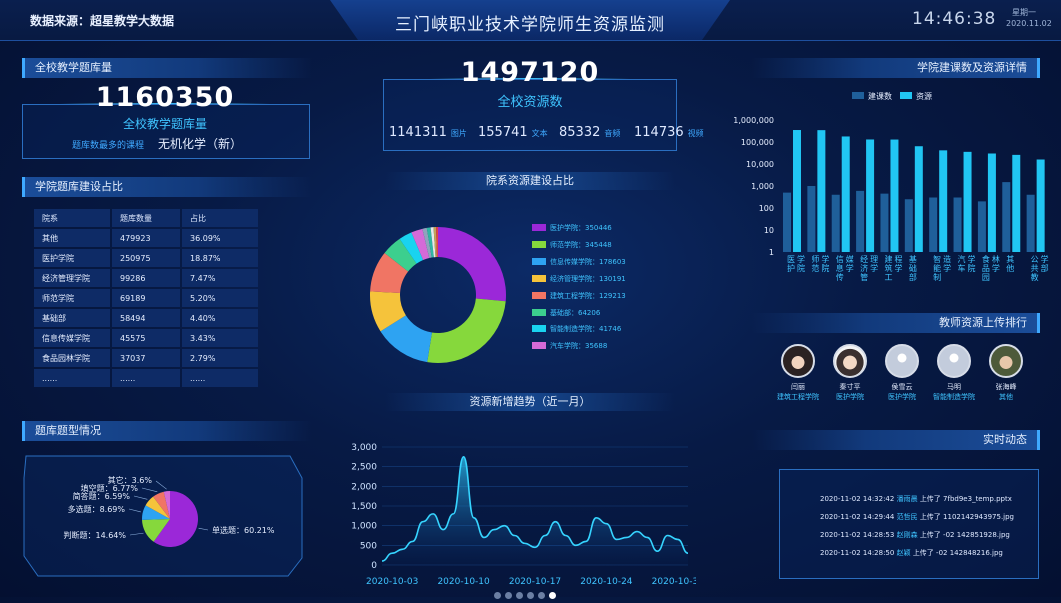 The image size is (1061, 603). Describe the element at coordinates (102, 21) in the screenshot. I see `data-source-label: 数据来源：超星教学大数据` at that location.